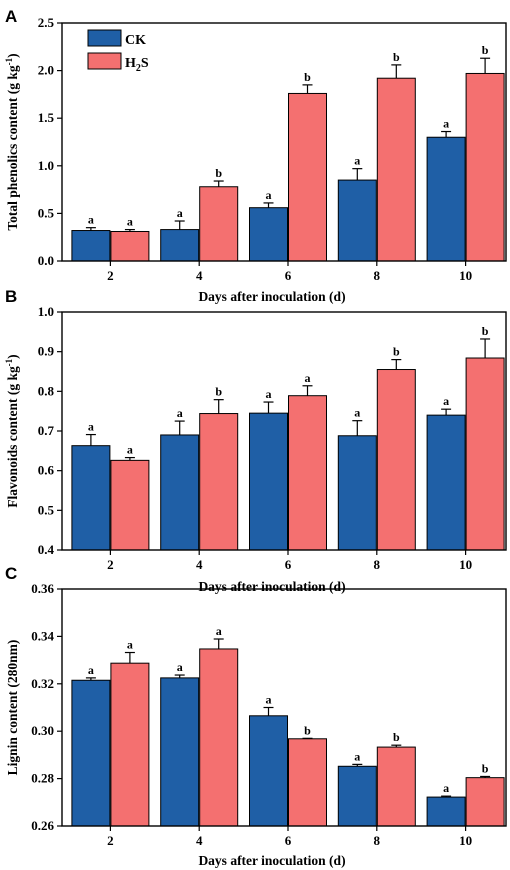 The image size is (510, 870). I want to click on y-tick-label: 0.4, so click(46, 549).